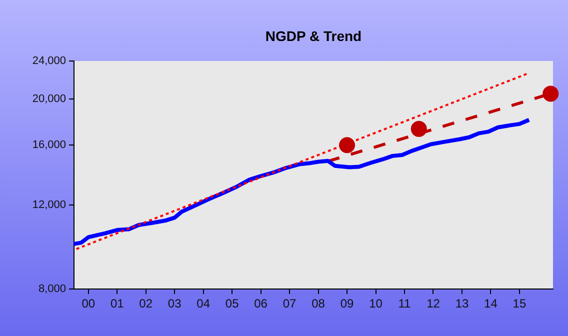 The image size is (568, 336). I want to click on x-tick-label: 07, so click(289, 303).